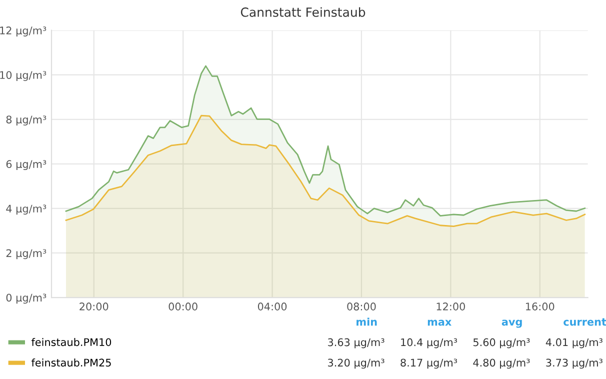  What do you see at coordinates (501, 363) in the screenshot?
I see `text: 4.80 µg/m³` at bounding box center [501, 363].